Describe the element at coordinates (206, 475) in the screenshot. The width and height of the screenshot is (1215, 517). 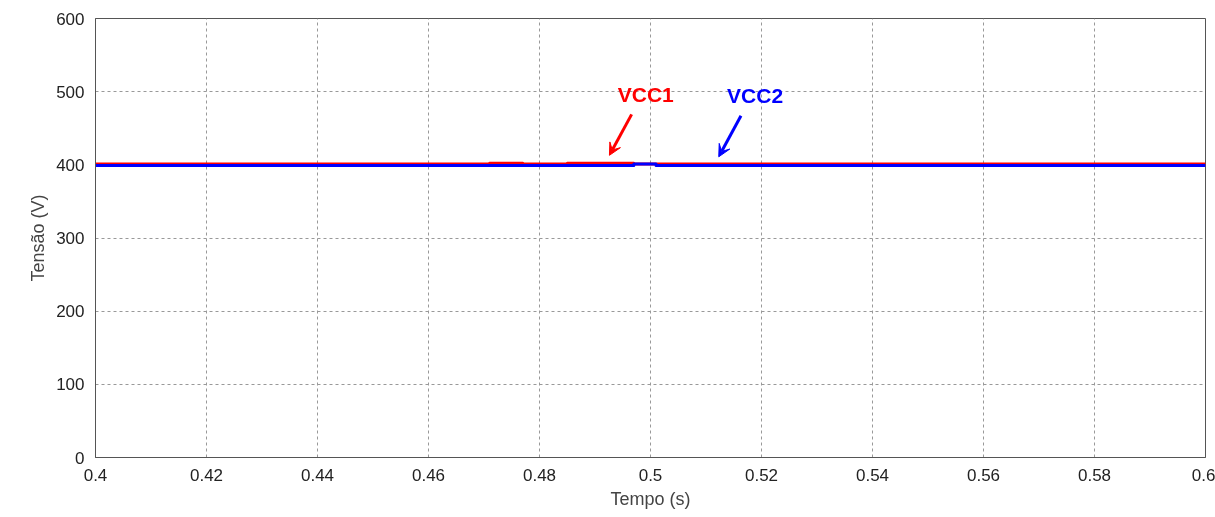
I see `x-tick-label: 0.42` at that location.